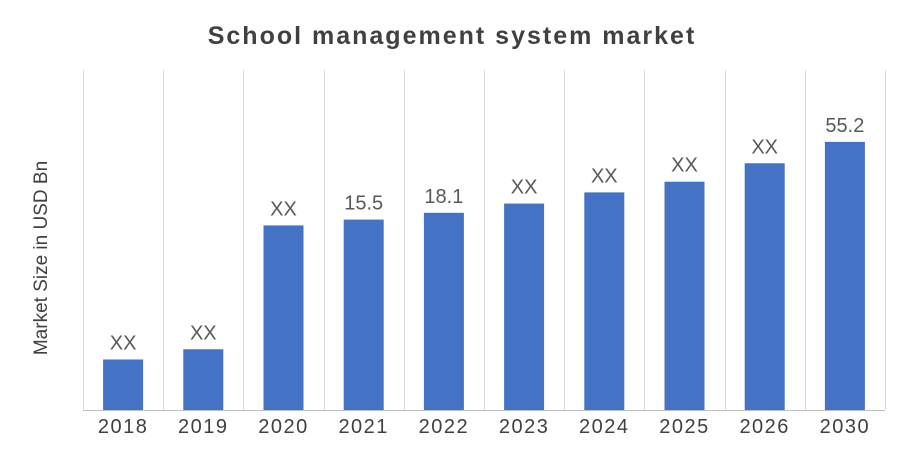  I want to click on data-label-2022: 18.1, so click(443, 197).